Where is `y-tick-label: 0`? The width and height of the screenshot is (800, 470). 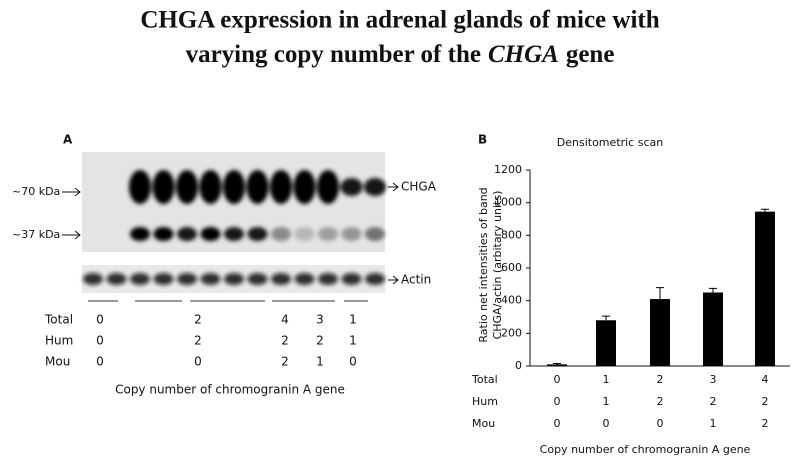 y-tick-label: 0 is located at coordinates (518, 365).